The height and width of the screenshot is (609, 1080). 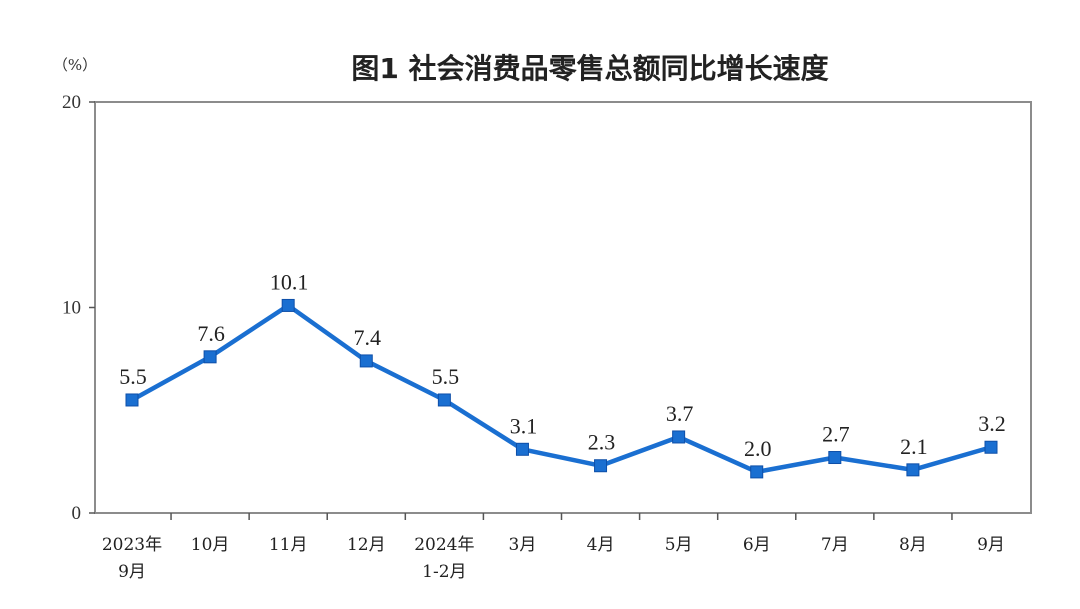 What do you see at coordinates (289, 281) in the screenshot?
I see `data-label: 10.1` at bounding box center [289, 281].